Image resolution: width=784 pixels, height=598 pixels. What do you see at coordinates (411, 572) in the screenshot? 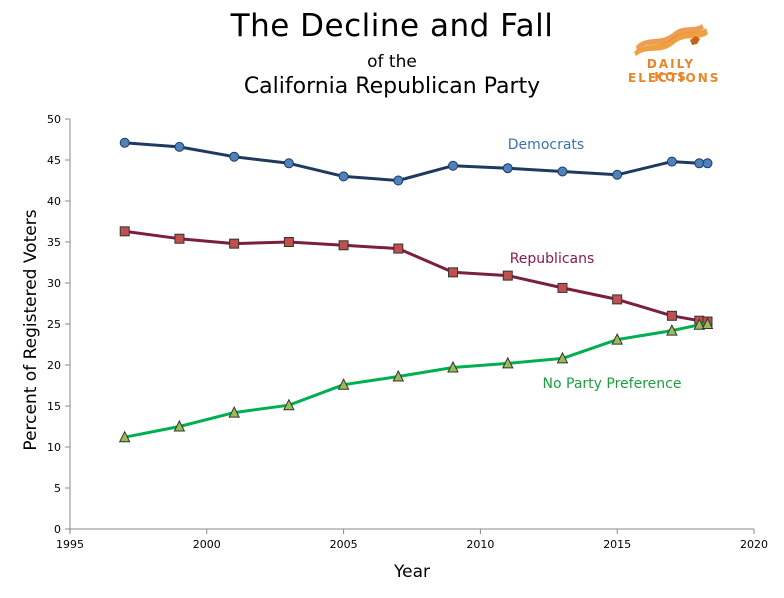
I see `x-axis-title: Year` at bounding box center [411, 572].